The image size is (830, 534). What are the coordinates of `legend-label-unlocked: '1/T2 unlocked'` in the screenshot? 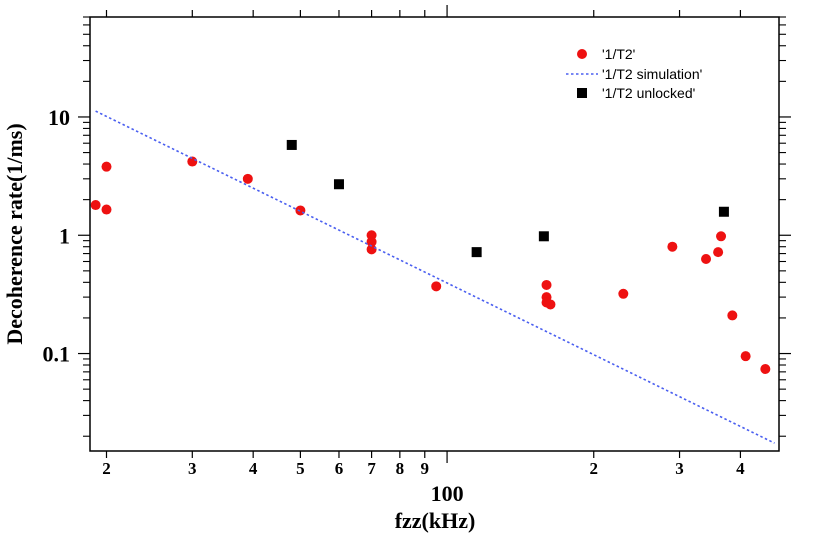 It's located at (648, 93).